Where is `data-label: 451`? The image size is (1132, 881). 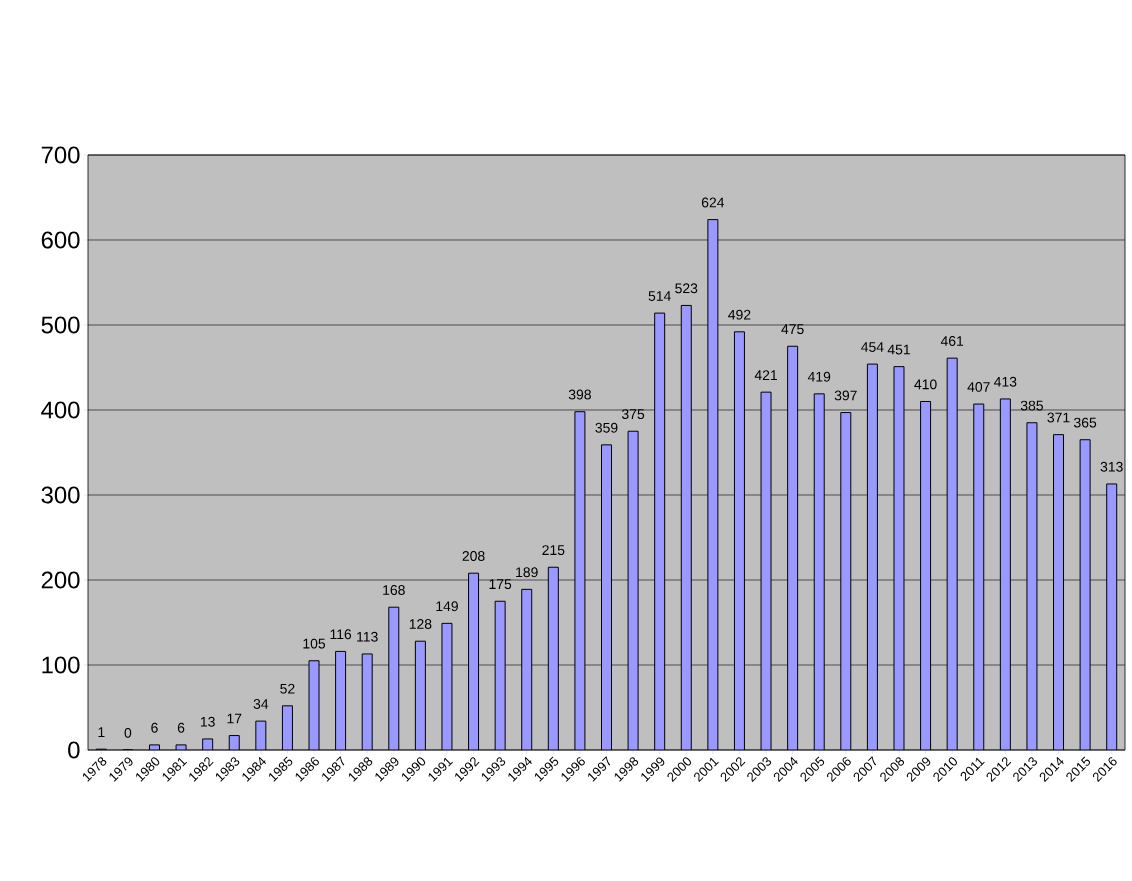 data-label: 451 is located at coordinates (898, 349).